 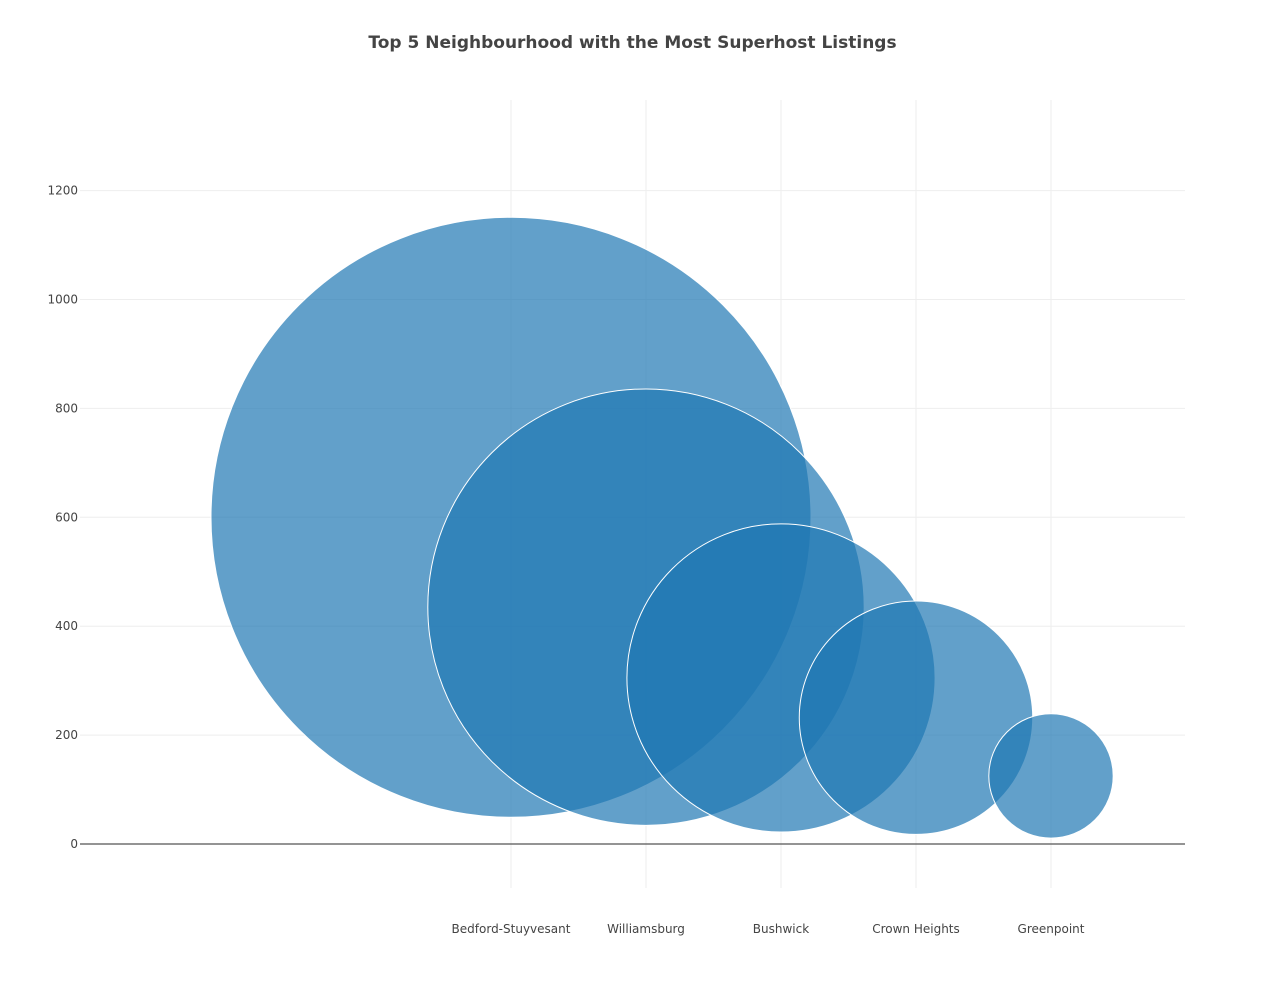 I want to click on y-tick-label: 1200, so click(x=62, y=191).